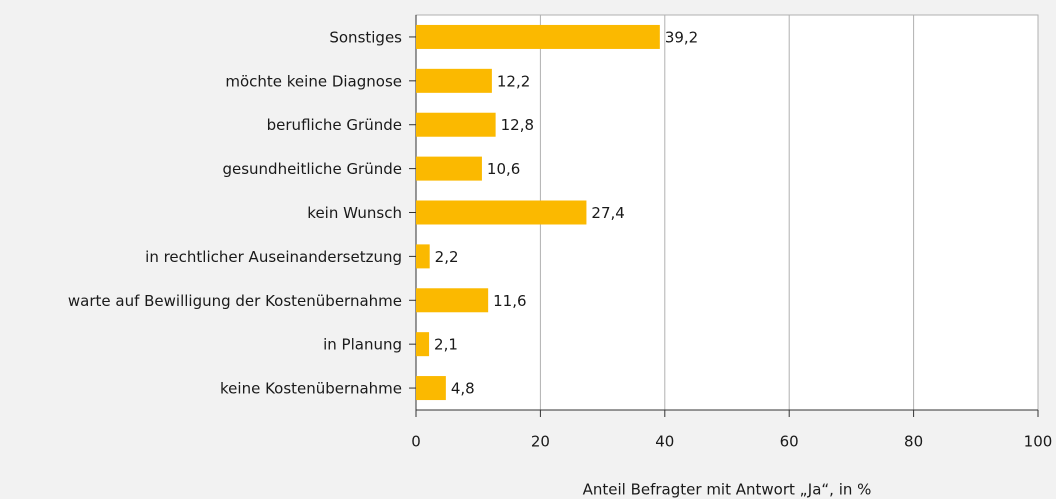 This screenshot has height=499, width=1056. I want to click on y-tick-label: gesundheitliche Gründe, so click(312, 169).